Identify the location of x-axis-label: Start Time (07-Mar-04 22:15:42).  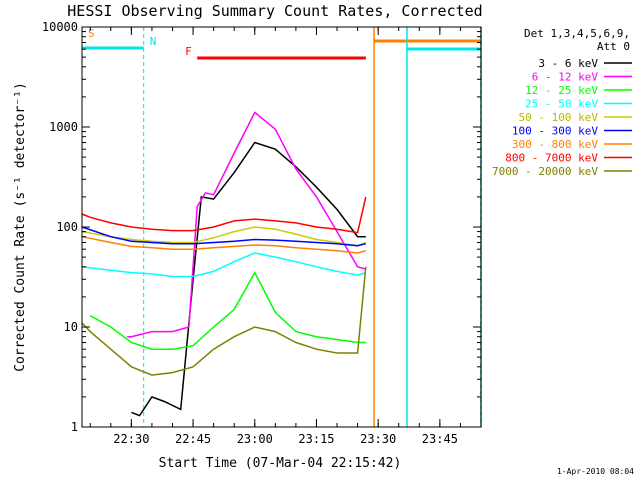
(280, 463).